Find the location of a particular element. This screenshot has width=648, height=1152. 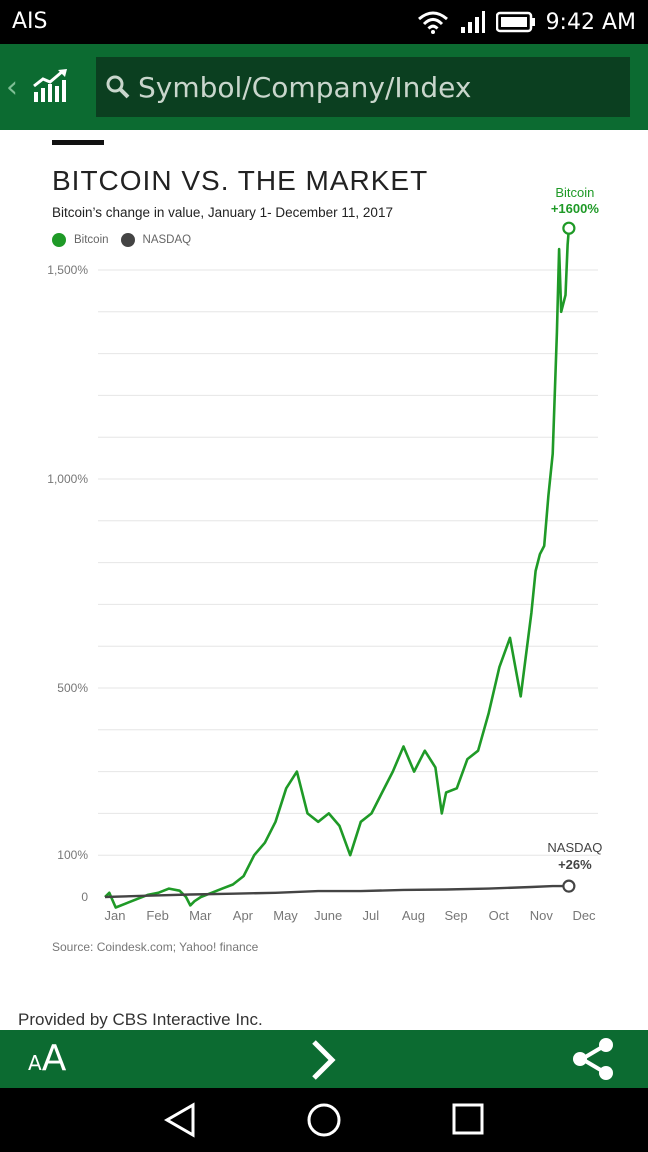

chart-source: Source: Coindesk.com; Yahoo! finance is located at coordinates (155, 947).